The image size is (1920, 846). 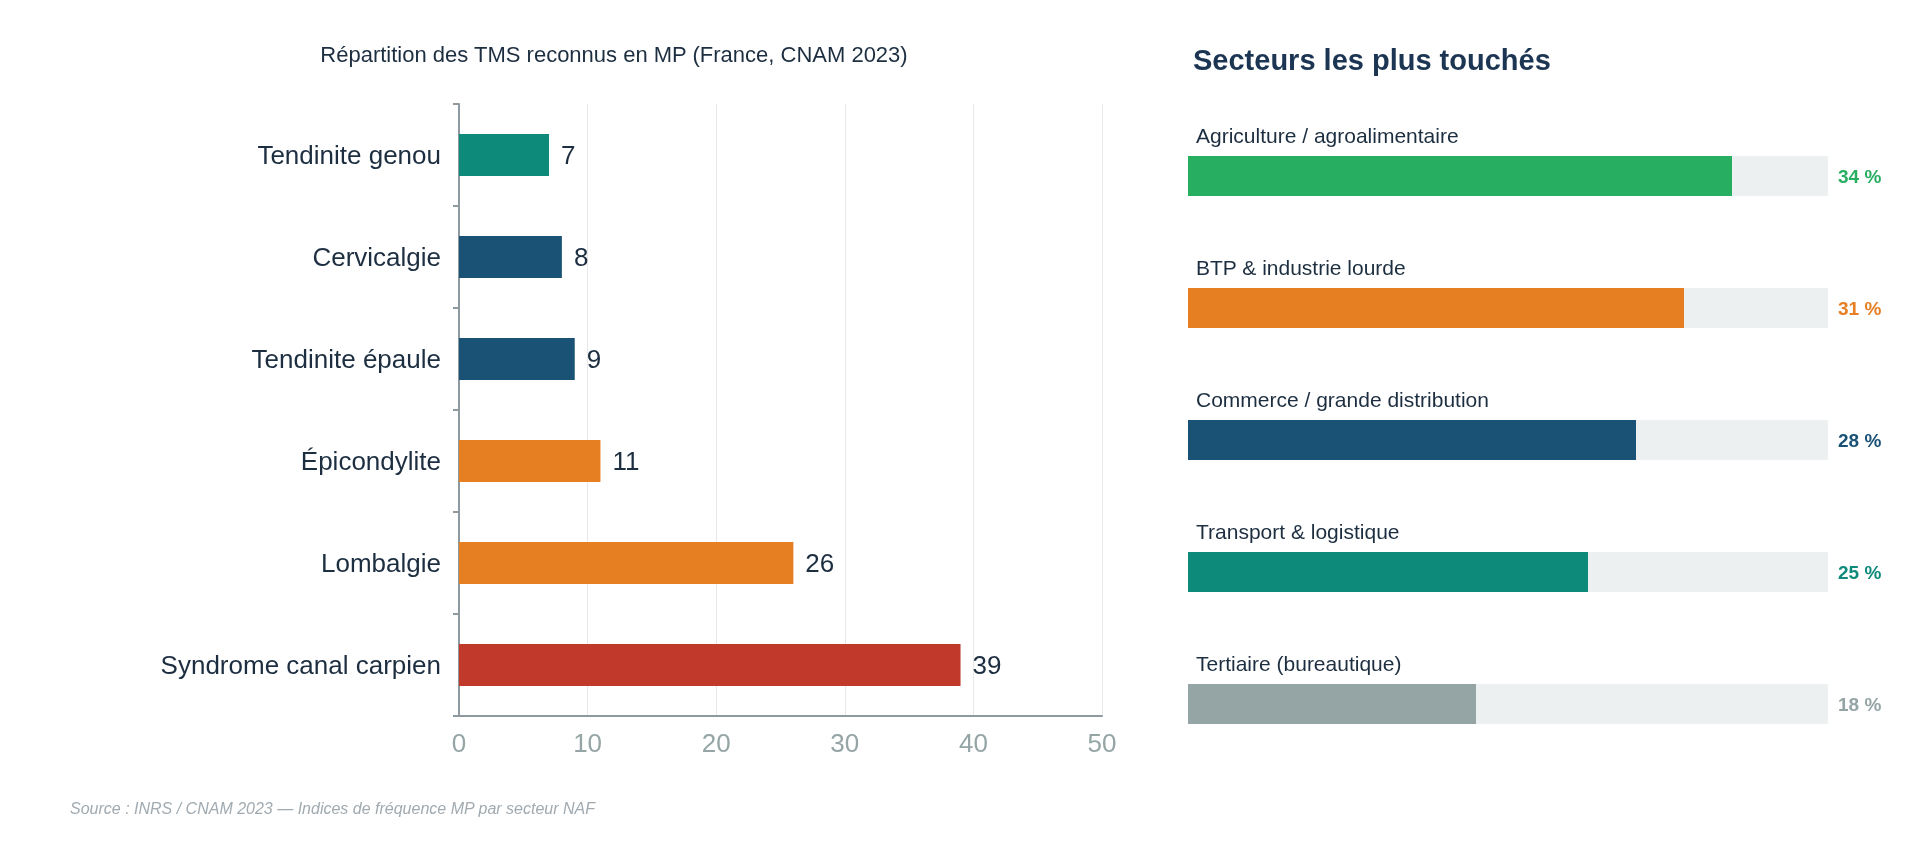 I want to click on data-label: 31 %, so click(x=1860, y=308).